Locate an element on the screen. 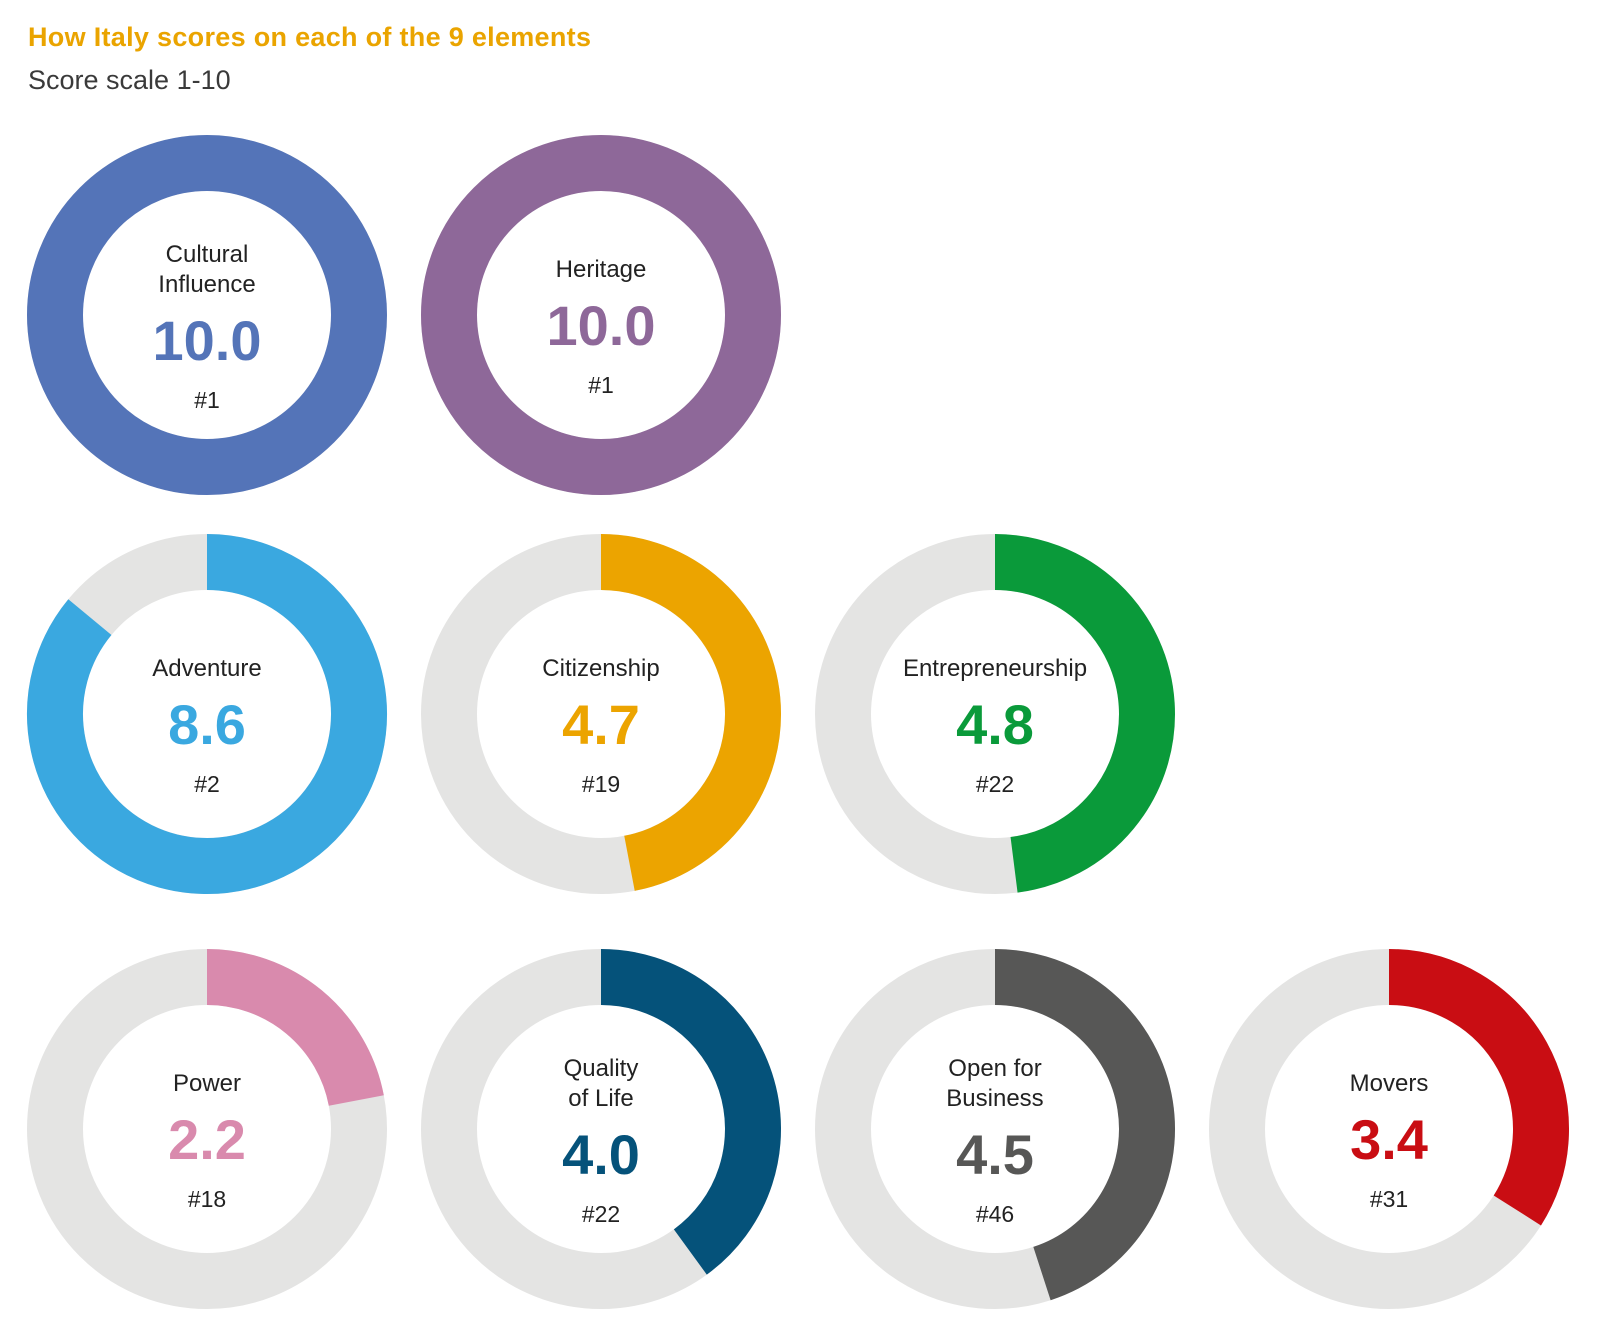  donut-heritage: Heritage 10.0 #1 is located at coordinates (601, 315).